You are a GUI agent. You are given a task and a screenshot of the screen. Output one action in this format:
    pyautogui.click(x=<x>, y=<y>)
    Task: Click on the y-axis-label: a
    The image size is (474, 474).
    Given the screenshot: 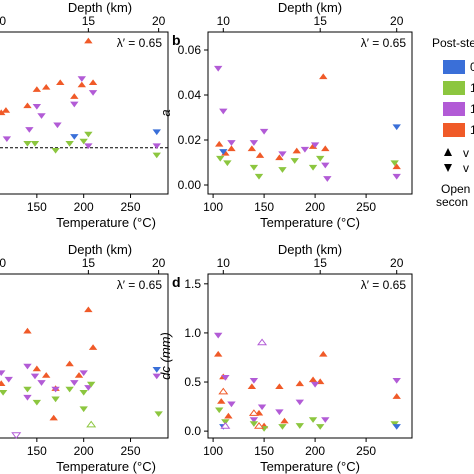 What is the action you would take?
    pyautogui.click(x=165, y=112)
    